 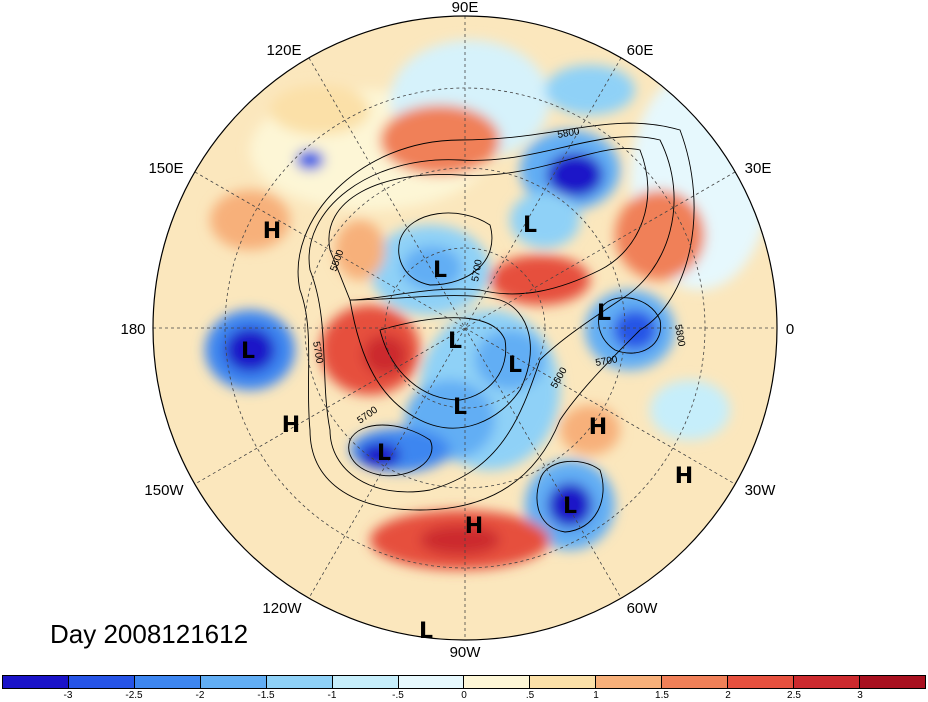 What do you see at coordinates (465, 8) in the screenshot?
I see `lon-label-90e: 90E` at bounding box center [465, 8].